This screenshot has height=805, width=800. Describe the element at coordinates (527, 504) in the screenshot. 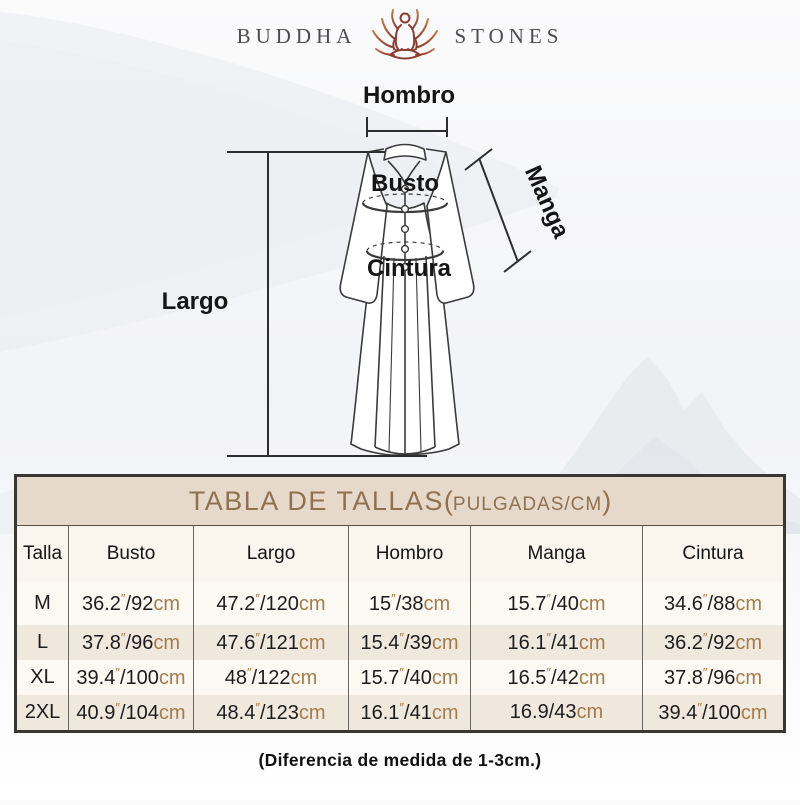

I see `table-title-units: PULGADAS/CM` at that location.